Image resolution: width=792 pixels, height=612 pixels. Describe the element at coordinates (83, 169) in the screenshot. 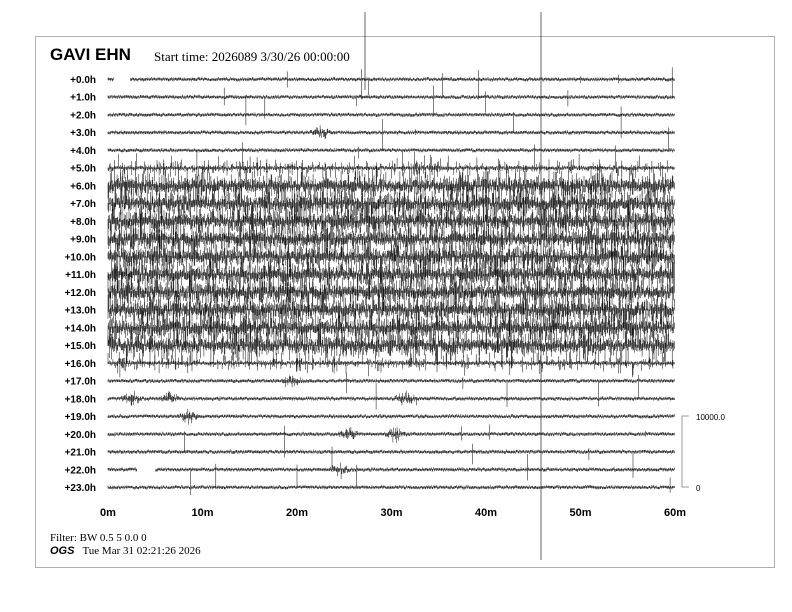

I see `row-label: +5.0h` at that location.